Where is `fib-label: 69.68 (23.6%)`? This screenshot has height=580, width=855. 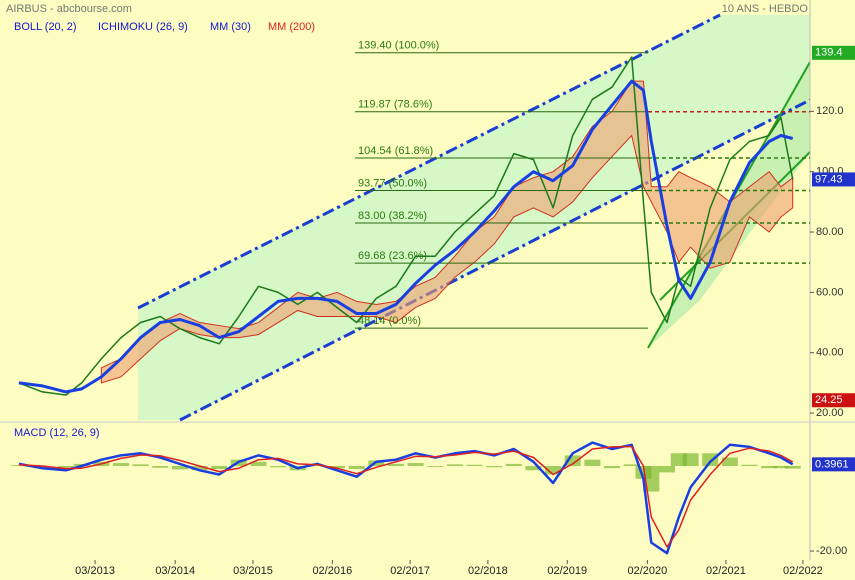
fib-label: 69.68 (23.6%) is located at coordinates (392, 256).